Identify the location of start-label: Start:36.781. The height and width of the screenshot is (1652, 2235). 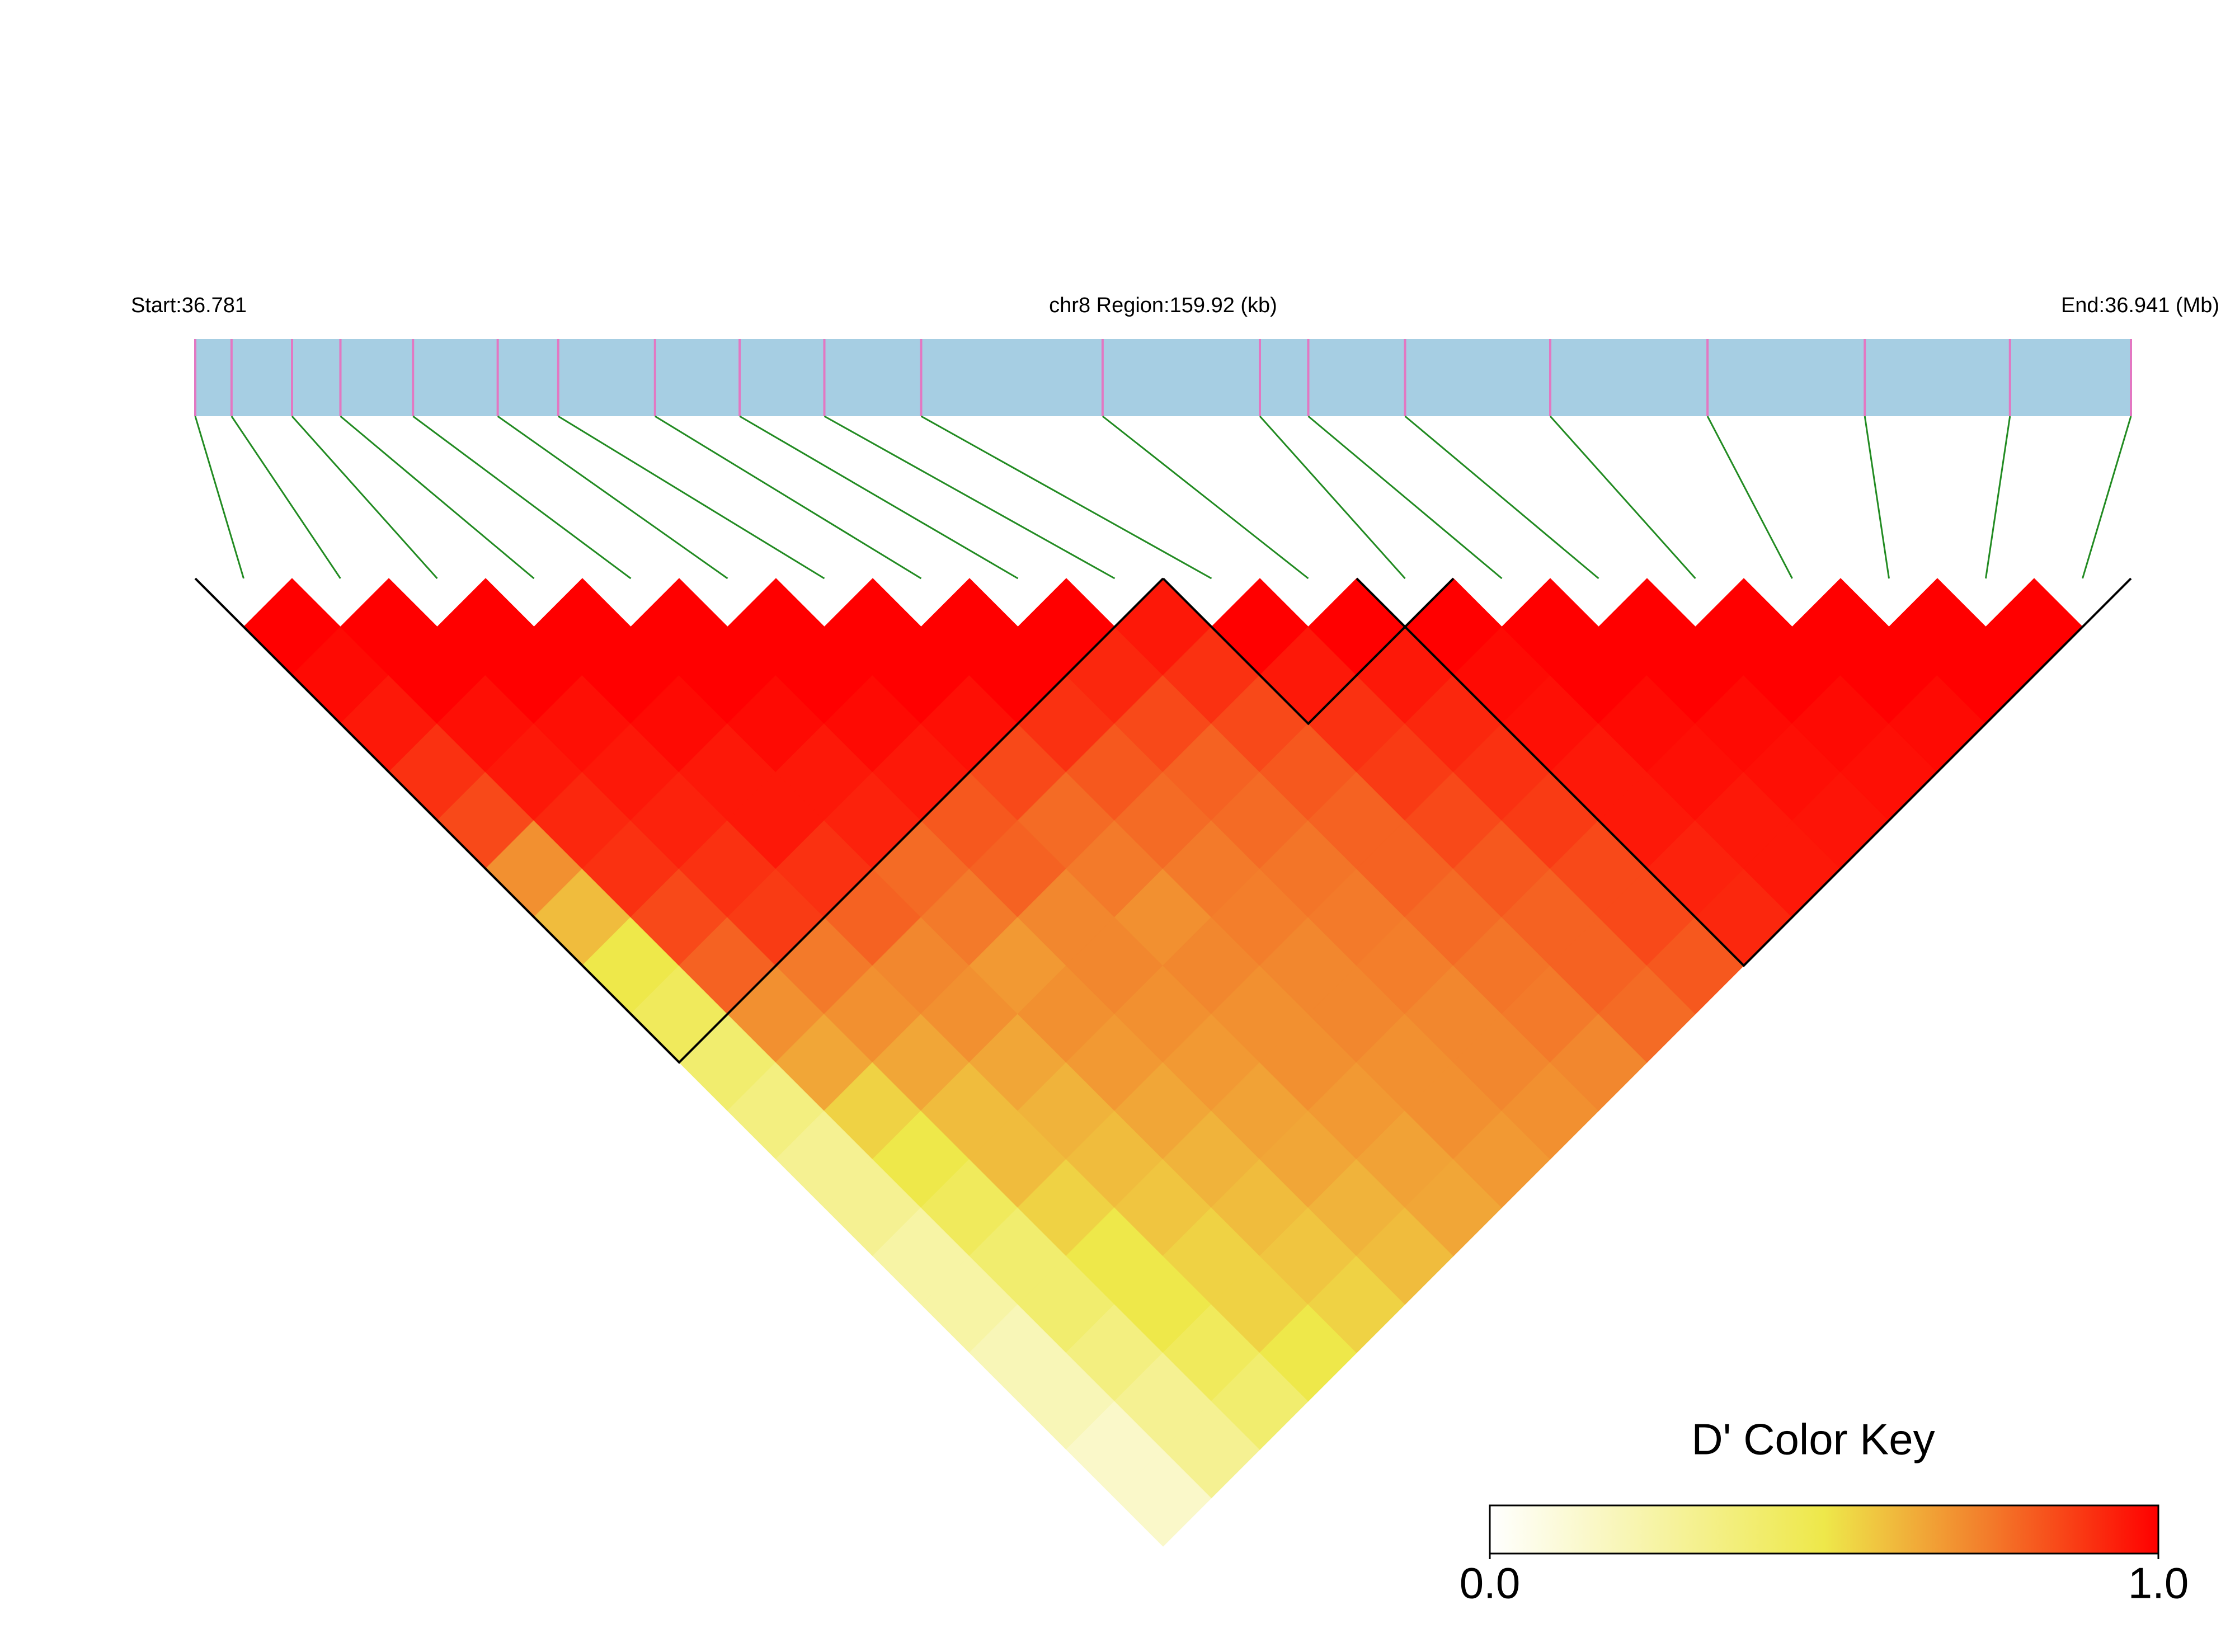
(189, 306).